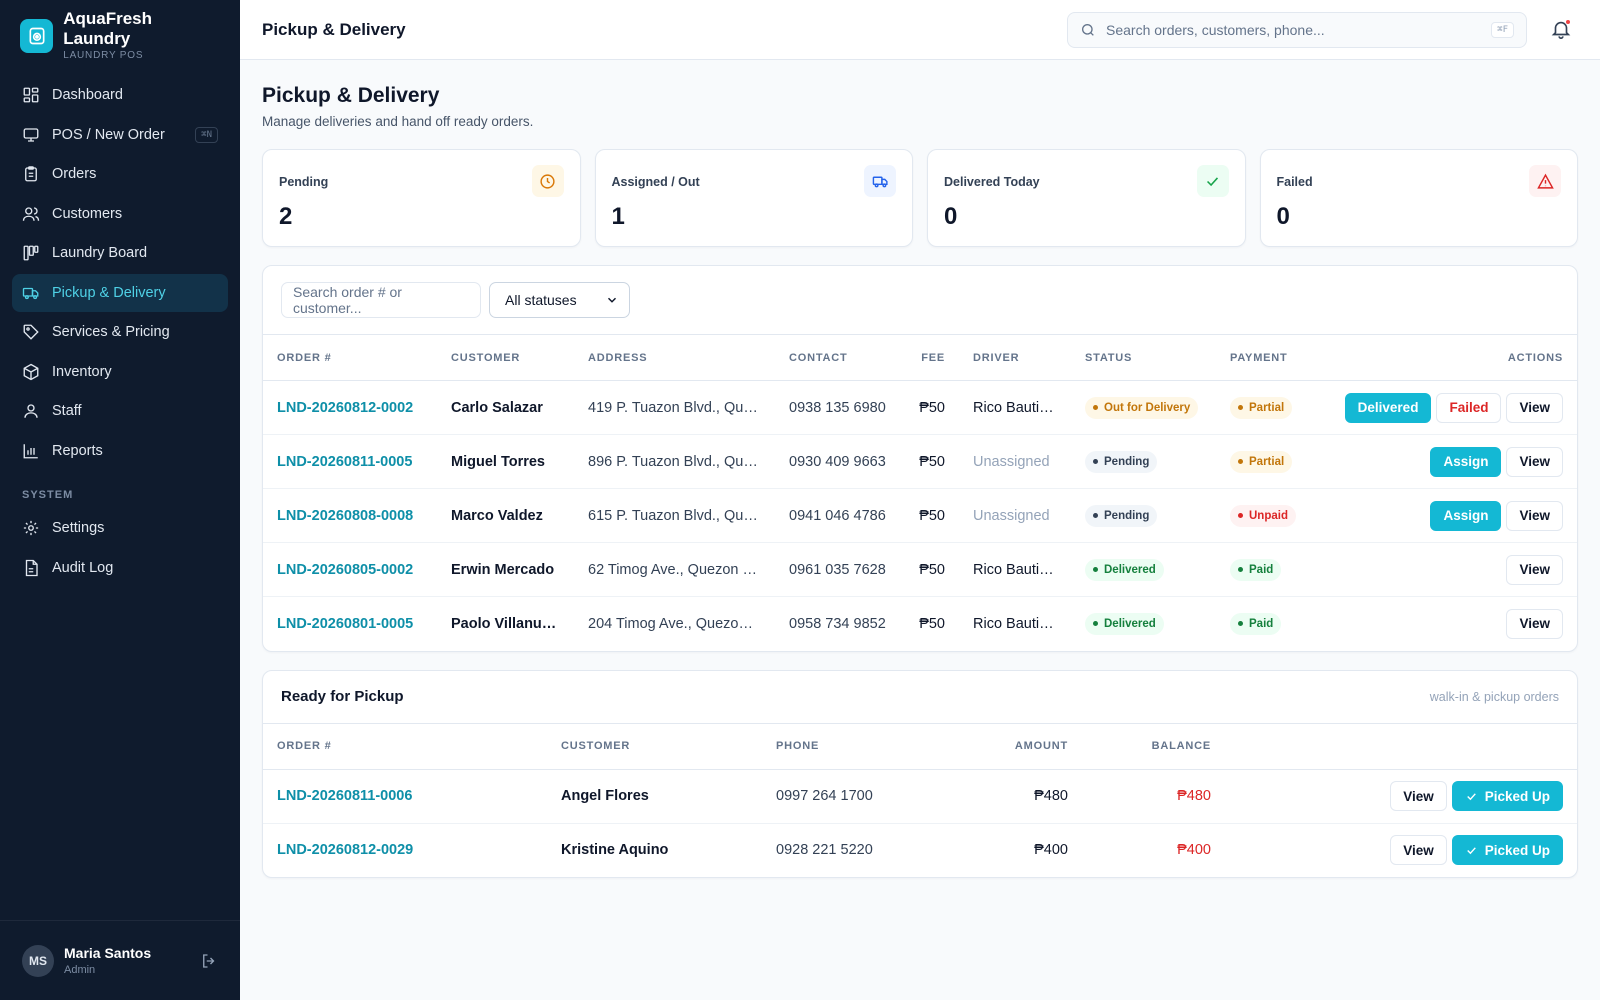  I want to click on sidebar-item-laundry-board: Laundry Board, so click(120, 253).